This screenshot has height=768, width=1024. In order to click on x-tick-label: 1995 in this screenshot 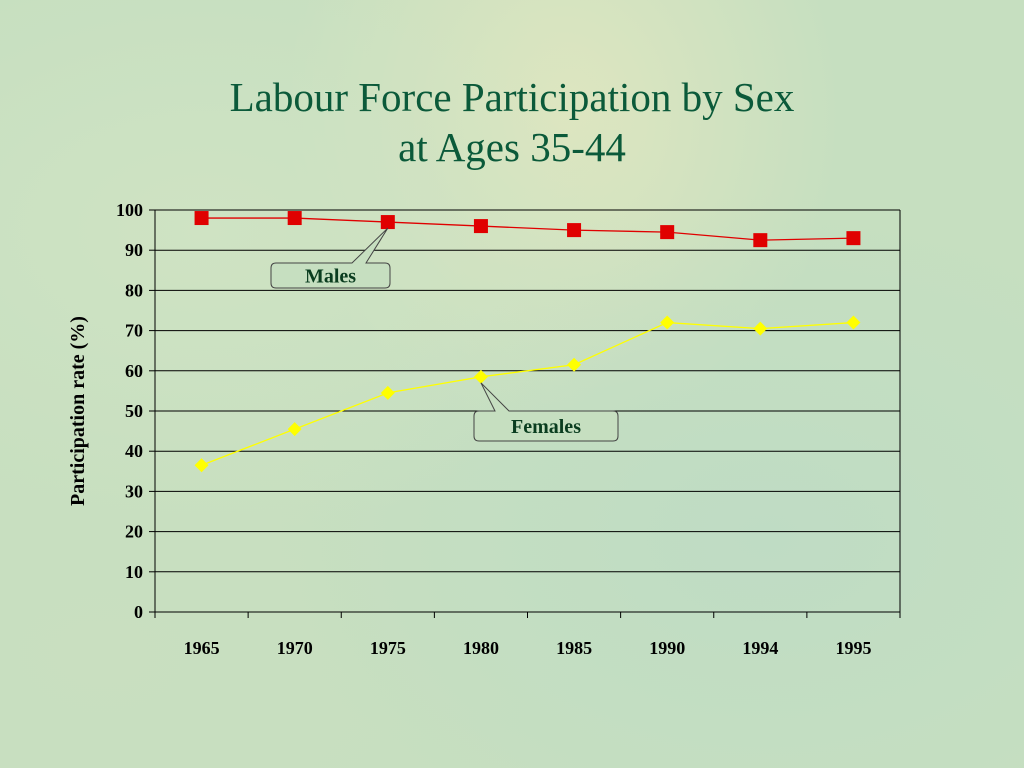, I will do `click(853, 648)`.